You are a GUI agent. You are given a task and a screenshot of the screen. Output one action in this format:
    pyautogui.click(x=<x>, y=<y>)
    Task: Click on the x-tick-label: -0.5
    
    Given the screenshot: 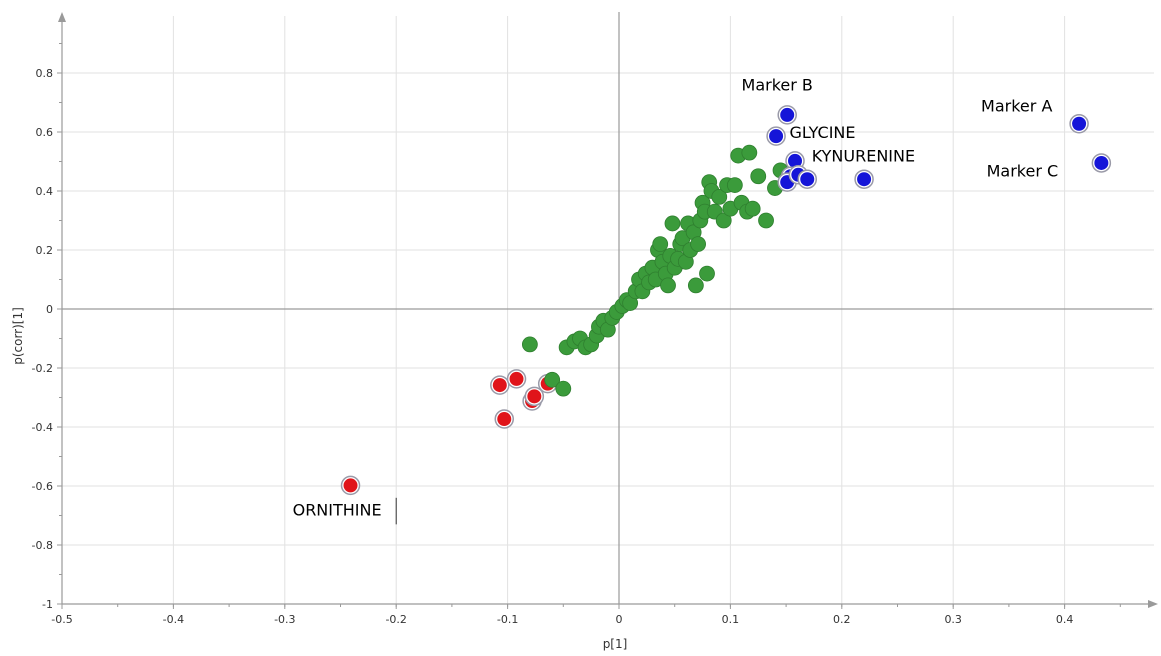 What is the action you would take?
    pyautogui.click(x=61, y=619)
    